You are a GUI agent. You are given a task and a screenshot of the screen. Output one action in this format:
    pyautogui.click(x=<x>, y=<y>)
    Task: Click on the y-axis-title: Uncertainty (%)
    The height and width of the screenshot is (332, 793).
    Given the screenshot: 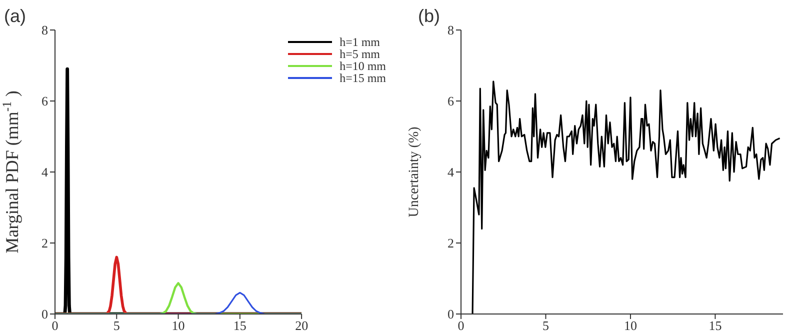 What is the action you would take?
    pyautogui.click(x=414, y=172)
    